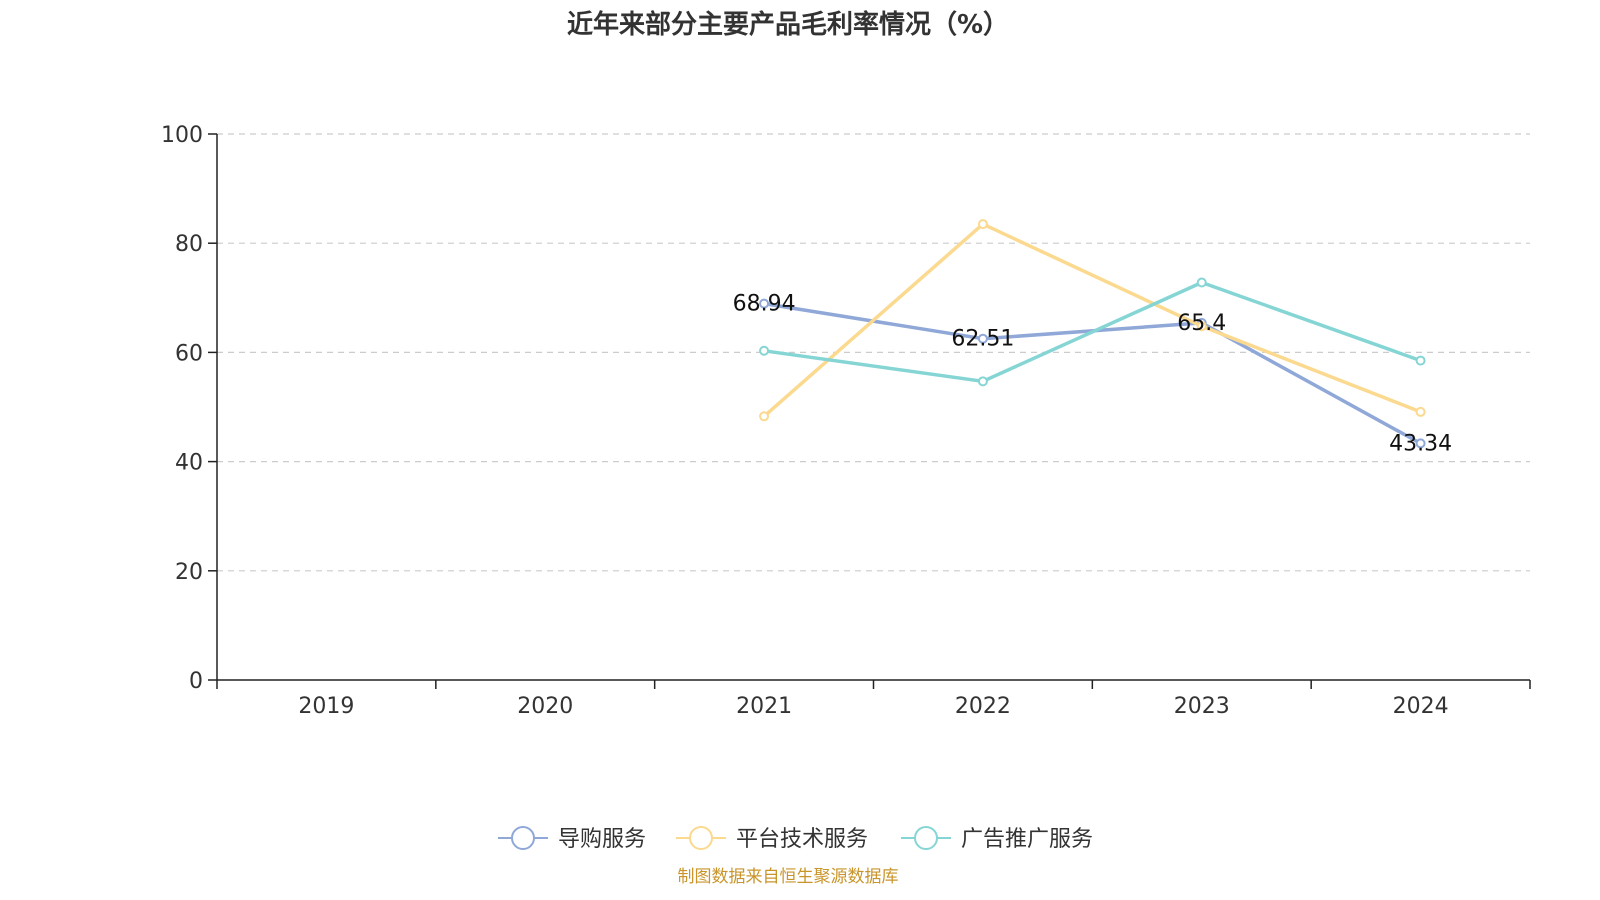  Describe the element at coordinates (802, 839) in the screenshot. I see `legend-label-1: 平台技术服务` at that location.